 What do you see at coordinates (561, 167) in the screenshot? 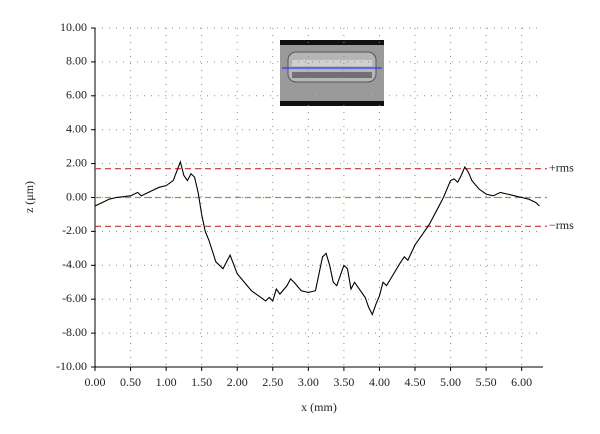
I see `reference-label: +rms` at bounding box center [561, 167].